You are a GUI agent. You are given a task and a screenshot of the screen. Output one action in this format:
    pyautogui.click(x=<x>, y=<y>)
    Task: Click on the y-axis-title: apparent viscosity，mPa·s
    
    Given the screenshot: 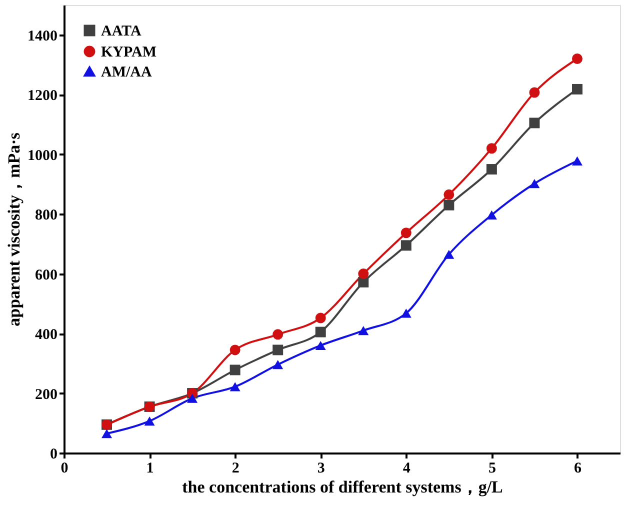 What is the action you would take?
    pyautogui.click(x=14, y=229)
    